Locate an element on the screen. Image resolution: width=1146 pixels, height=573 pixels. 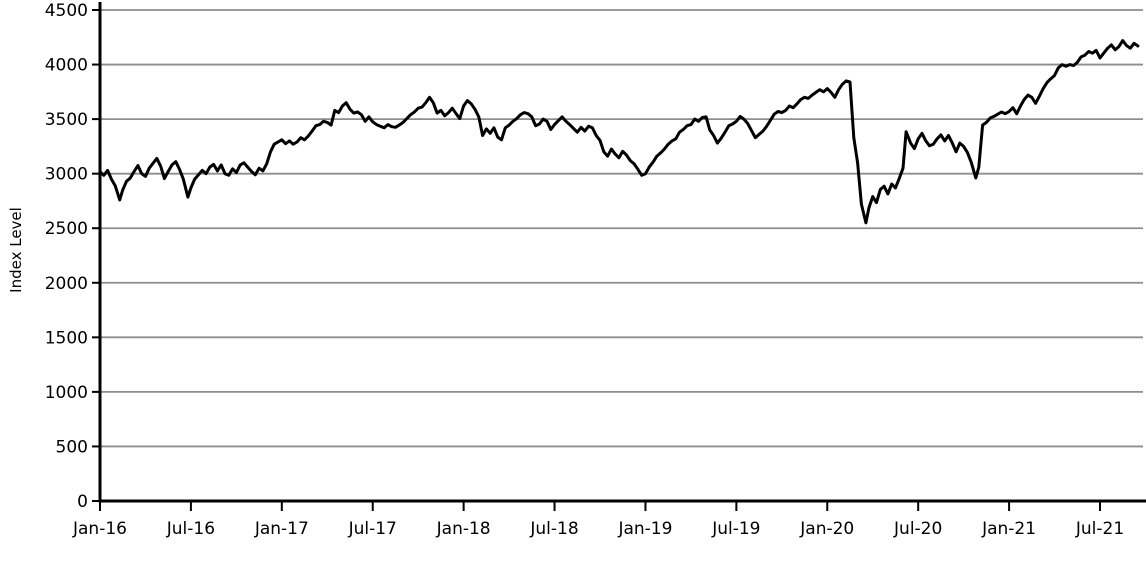
y-tick-label: 4500 is located at coordinates (66, 11).